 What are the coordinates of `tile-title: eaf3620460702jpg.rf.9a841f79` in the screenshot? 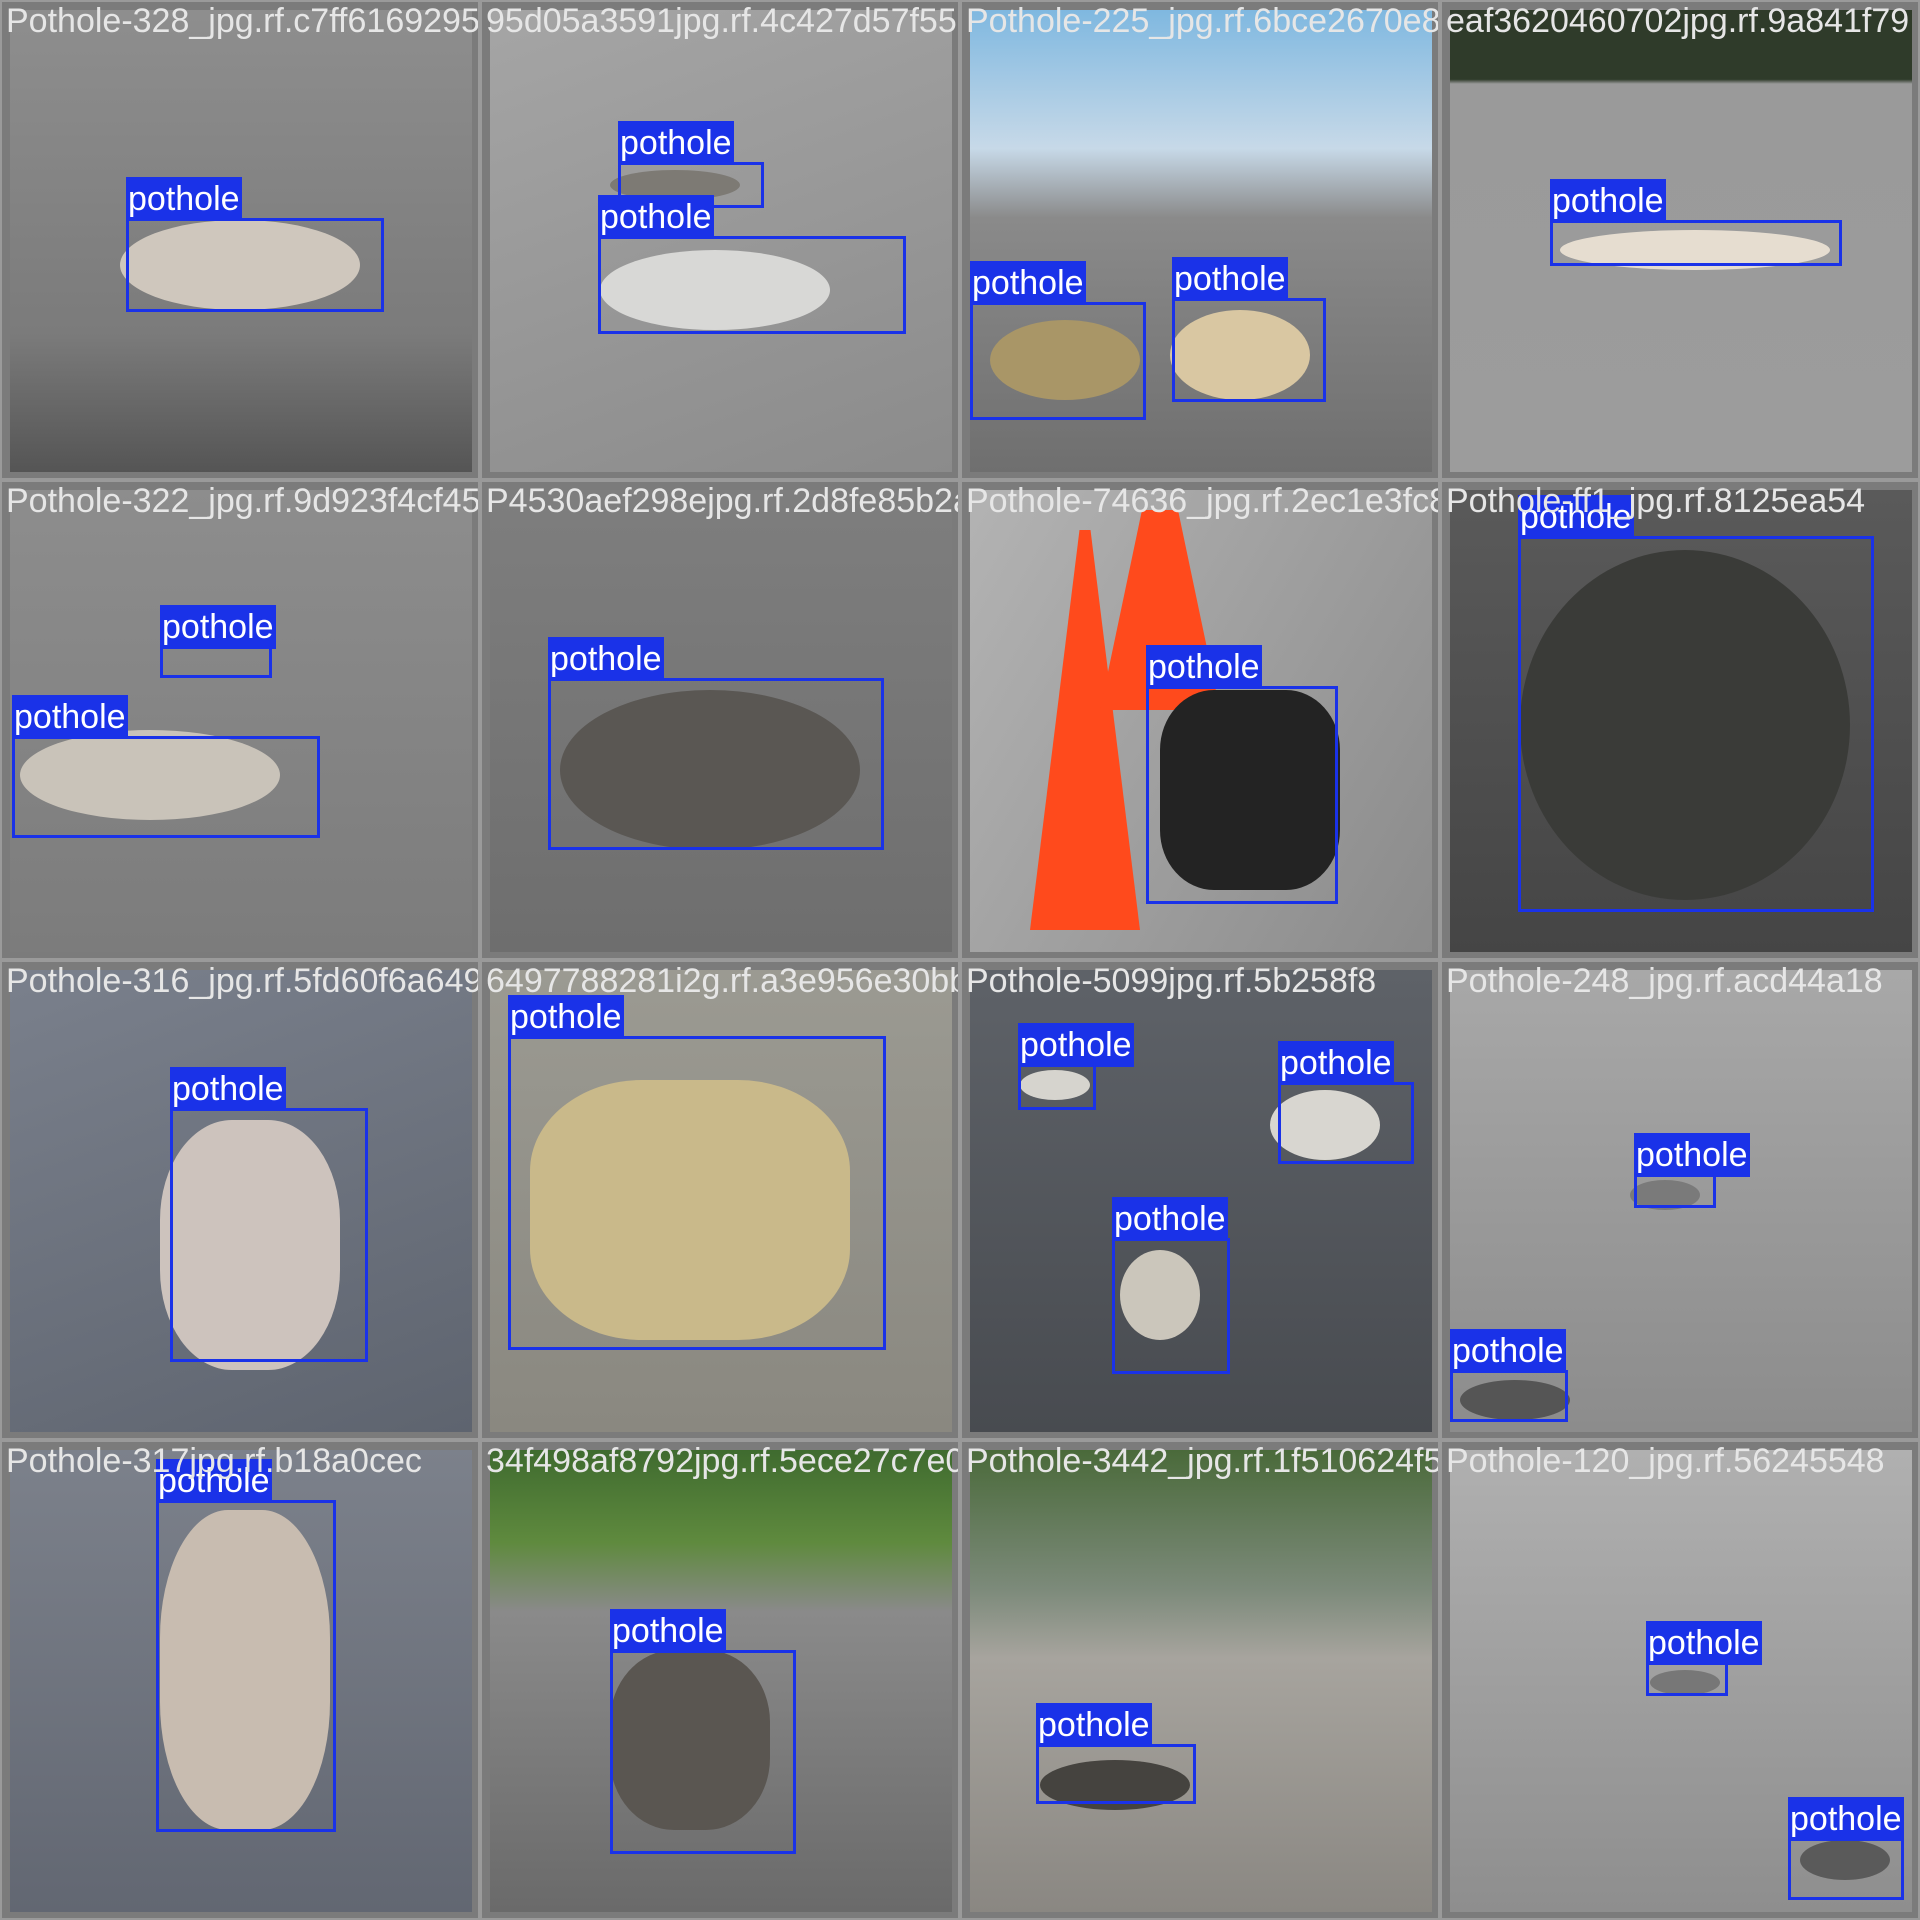 It's located at (1678, 21).